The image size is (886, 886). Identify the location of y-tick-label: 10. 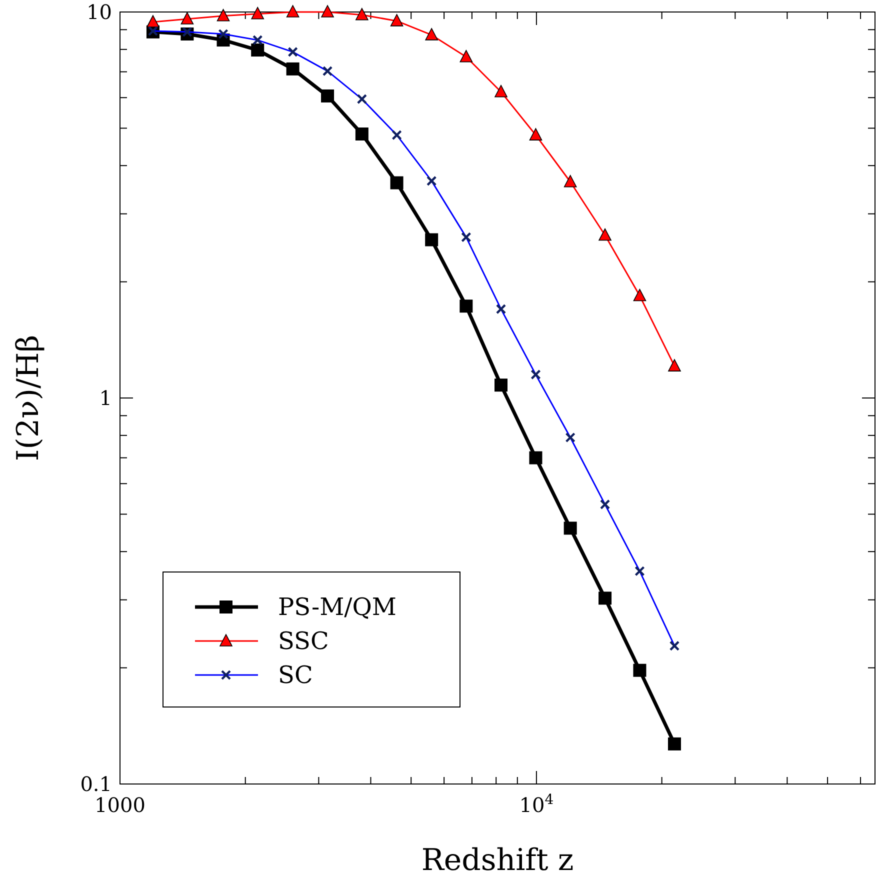
(99, 12).